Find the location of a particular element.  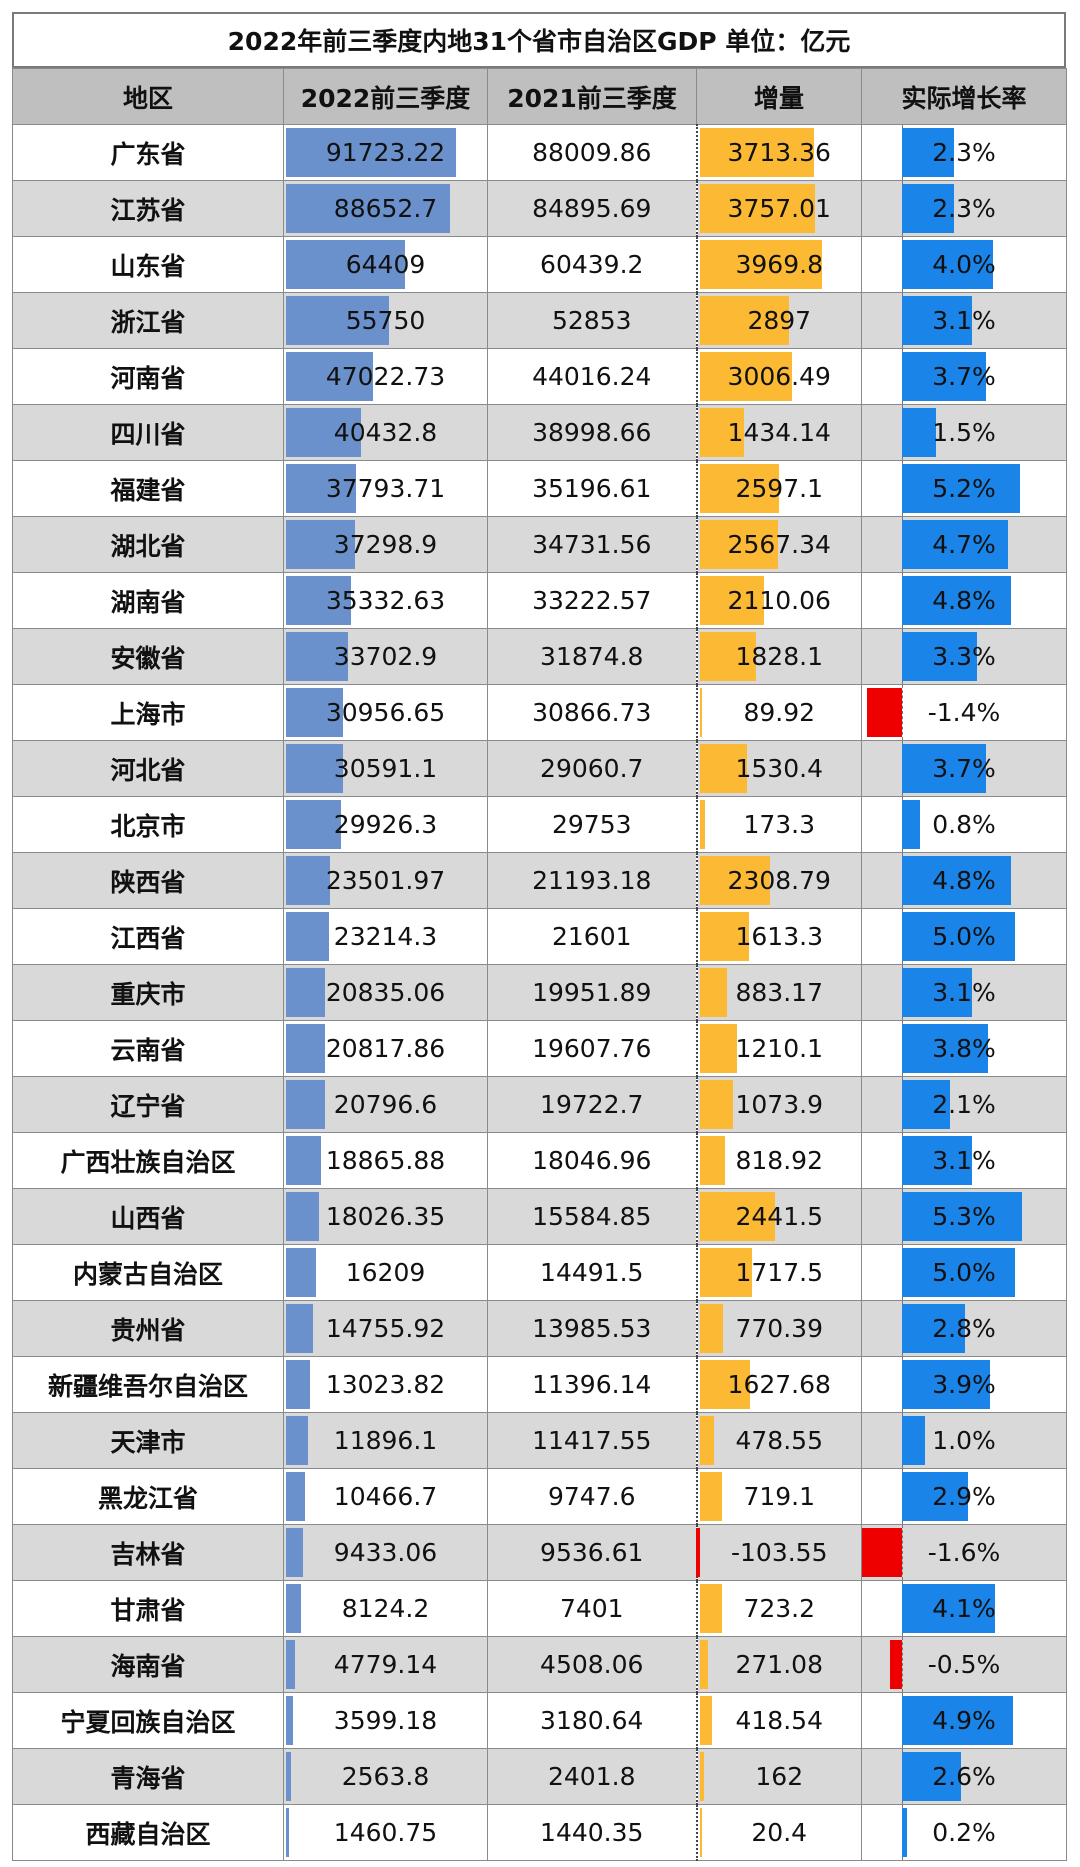

increase-value: 89.92 is located at coordinates (779, 712).